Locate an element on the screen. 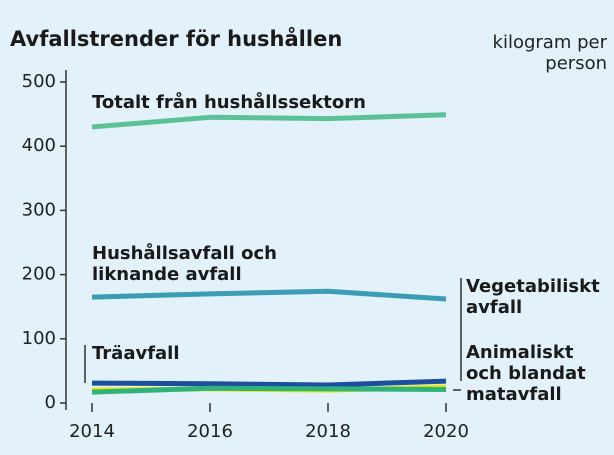 The width and height of the screenshot is (614, 455). y-tick-label: 100 is located at coordinates (39, 338).